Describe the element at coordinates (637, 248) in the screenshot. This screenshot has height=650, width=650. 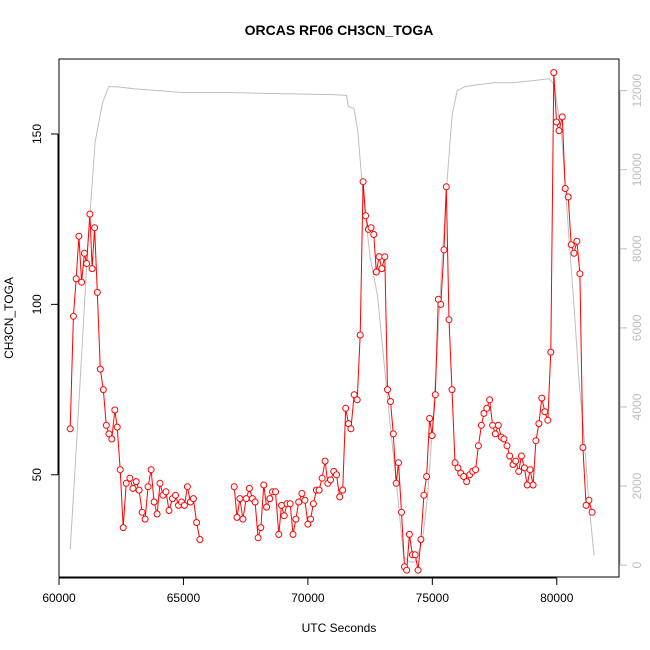
I see `y2-tick-label: 8000` at that location.